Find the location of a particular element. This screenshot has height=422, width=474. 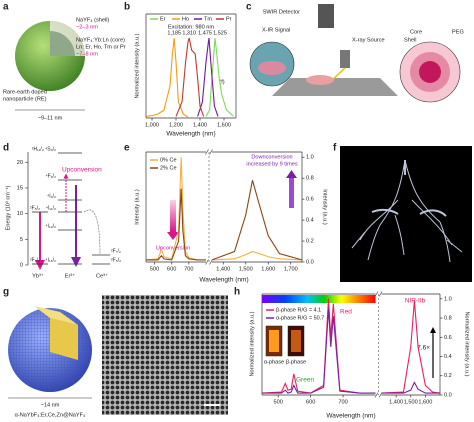

cube-face is located at coordinates (64, 339).